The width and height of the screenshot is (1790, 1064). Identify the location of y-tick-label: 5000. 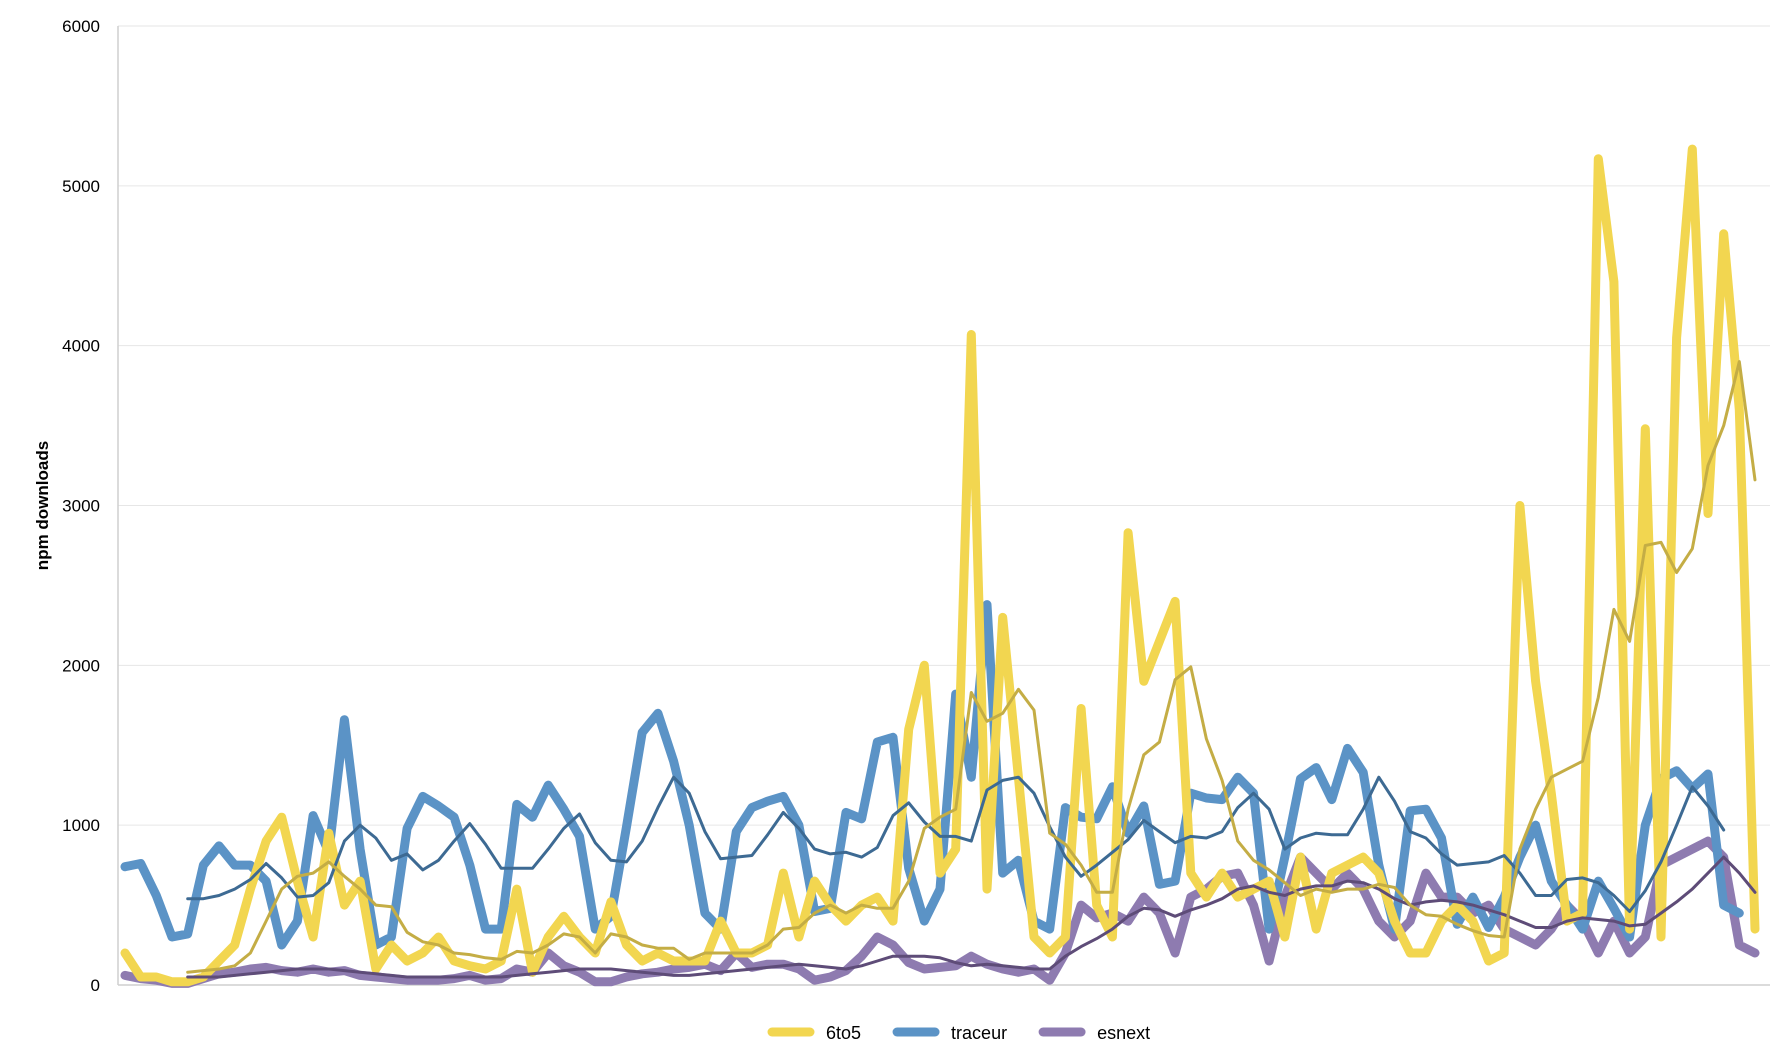
(81, 186).